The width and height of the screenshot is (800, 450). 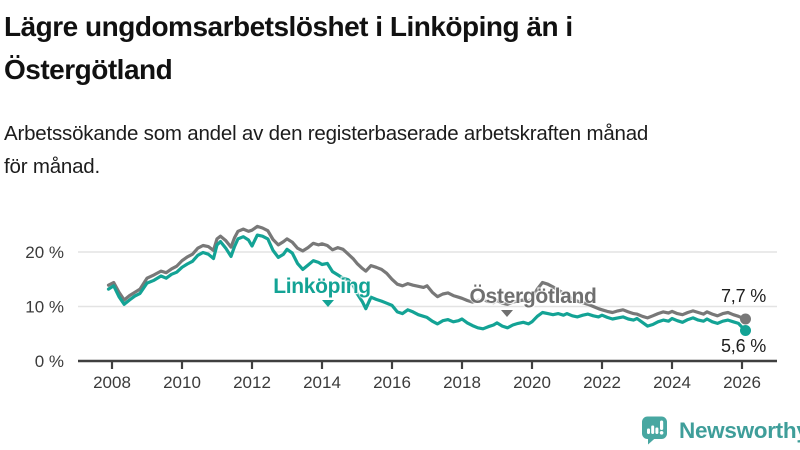 I want to click on y-tick-label: 0 %, so click(x=49, y=361).